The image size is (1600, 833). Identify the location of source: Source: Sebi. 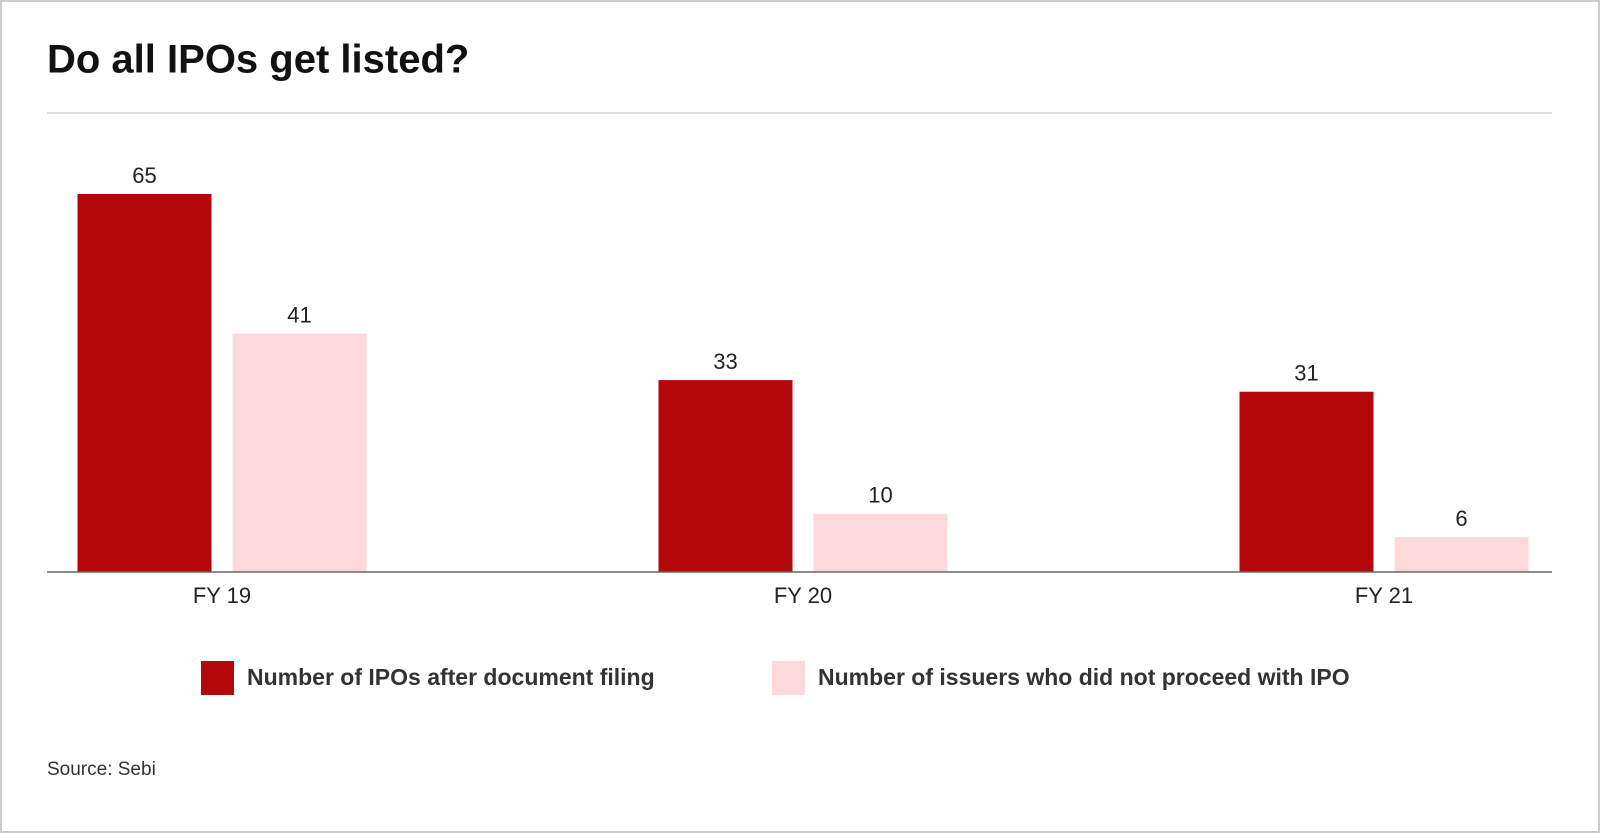
(101, 769).